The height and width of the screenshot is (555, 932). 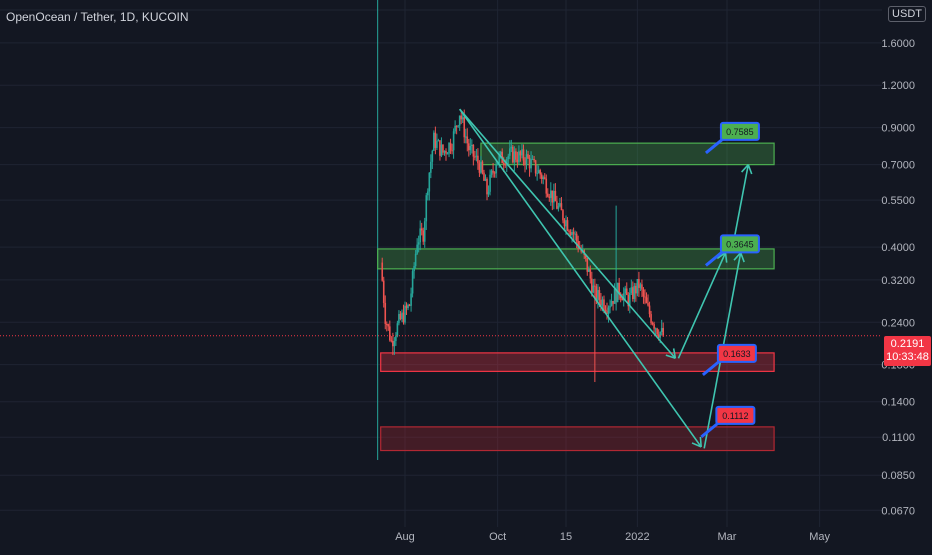 What do you see at coordinates (577, 439) in the screenshot?
I see `support-zone` at bounding box center [577, 439].